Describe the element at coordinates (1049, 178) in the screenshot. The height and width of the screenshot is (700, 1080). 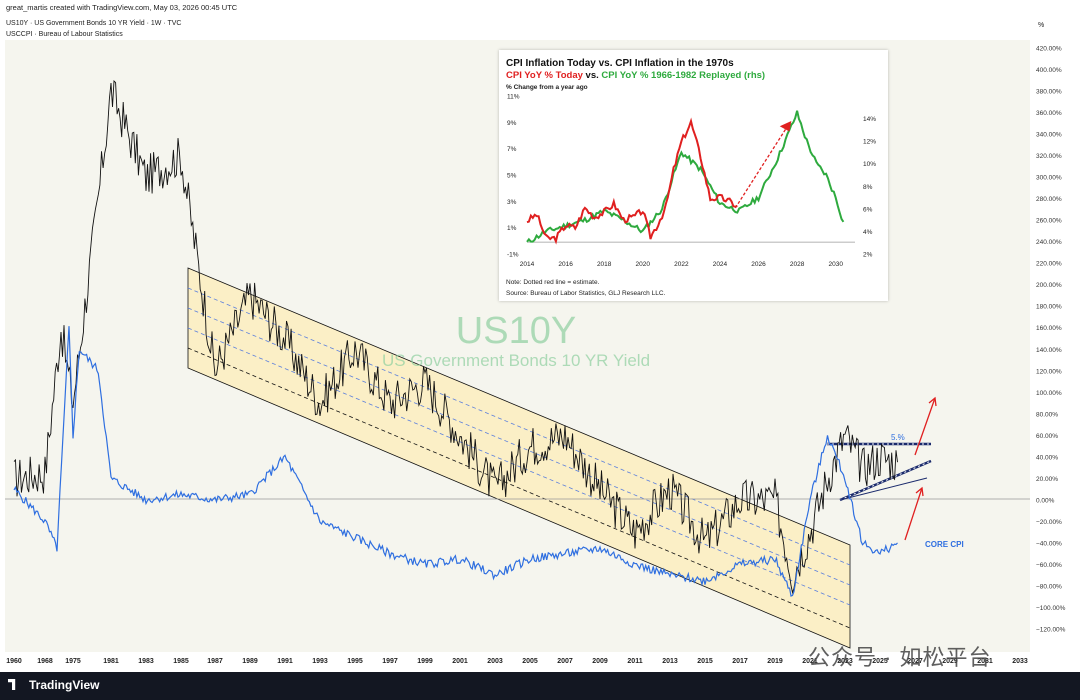
I see `y-tick-label: 300.00%` at that location.